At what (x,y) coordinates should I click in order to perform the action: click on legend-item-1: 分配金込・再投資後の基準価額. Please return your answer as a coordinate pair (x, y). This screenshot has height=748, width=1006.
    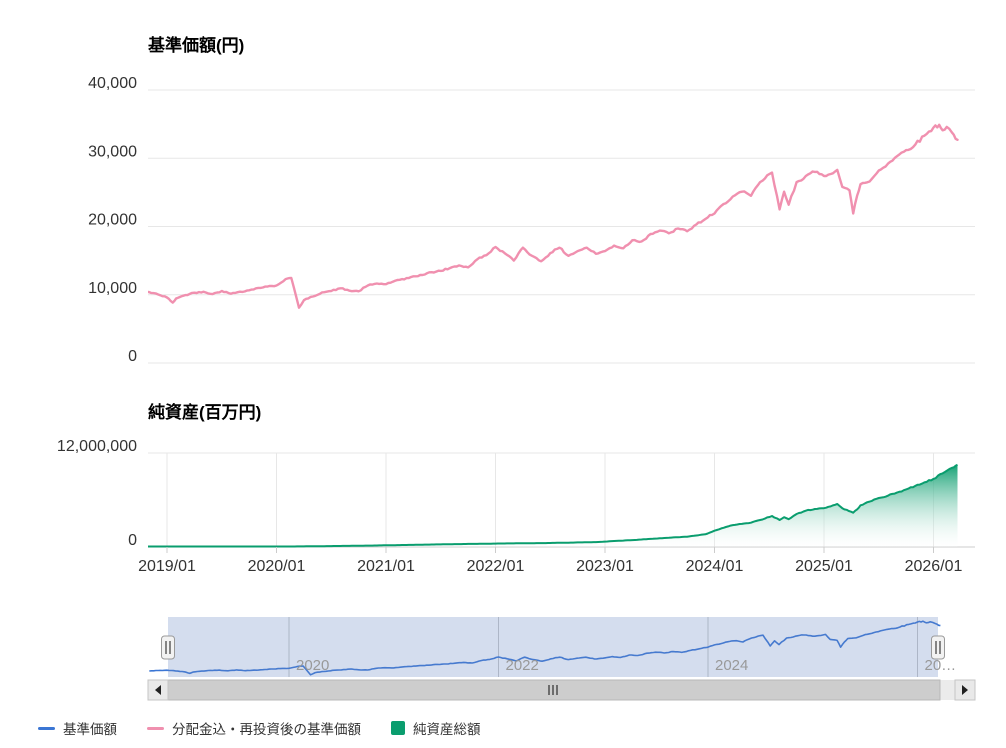
    Looking at the image, I should click on (254, 728).